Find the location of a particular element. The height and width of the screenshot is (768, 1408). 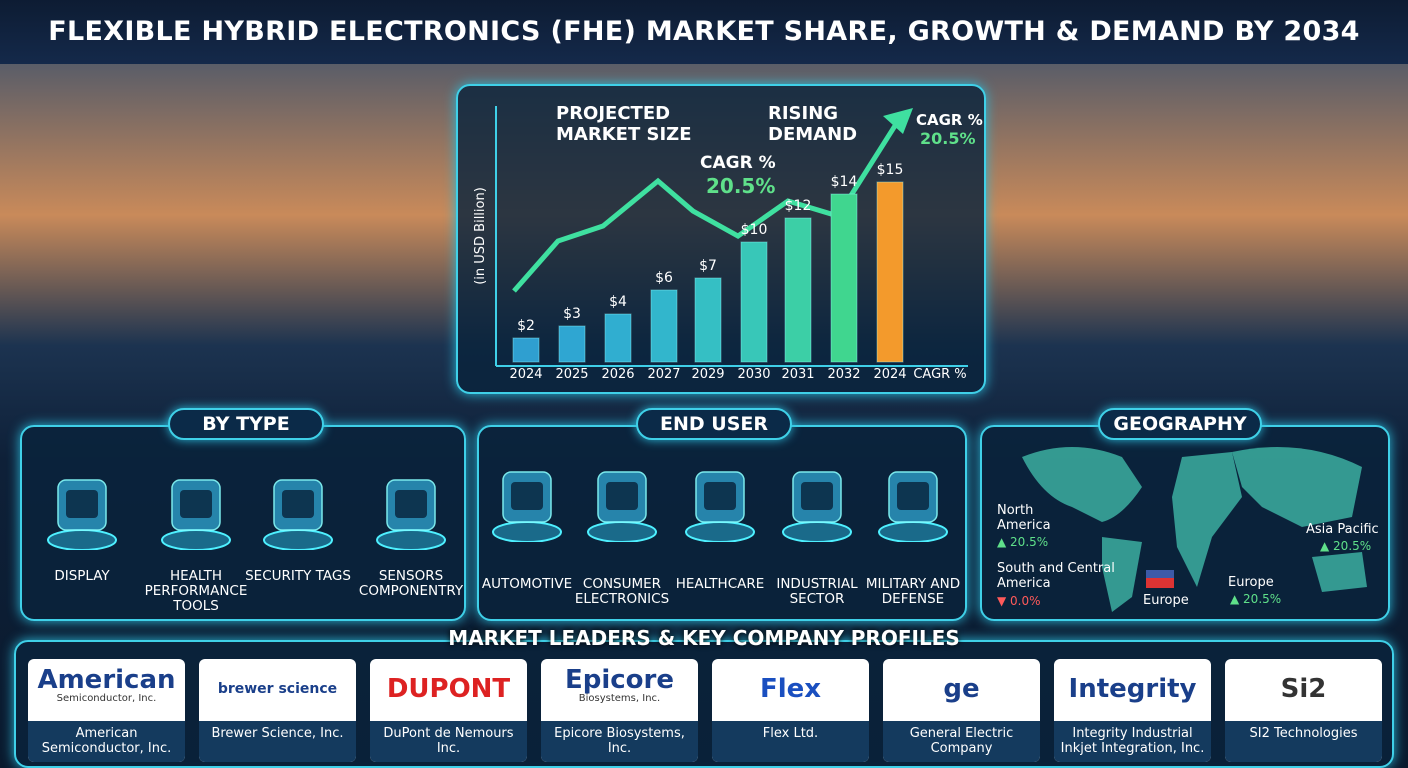

company-name: American Semiconductor, Inc. is located at coordinates (106, 741).